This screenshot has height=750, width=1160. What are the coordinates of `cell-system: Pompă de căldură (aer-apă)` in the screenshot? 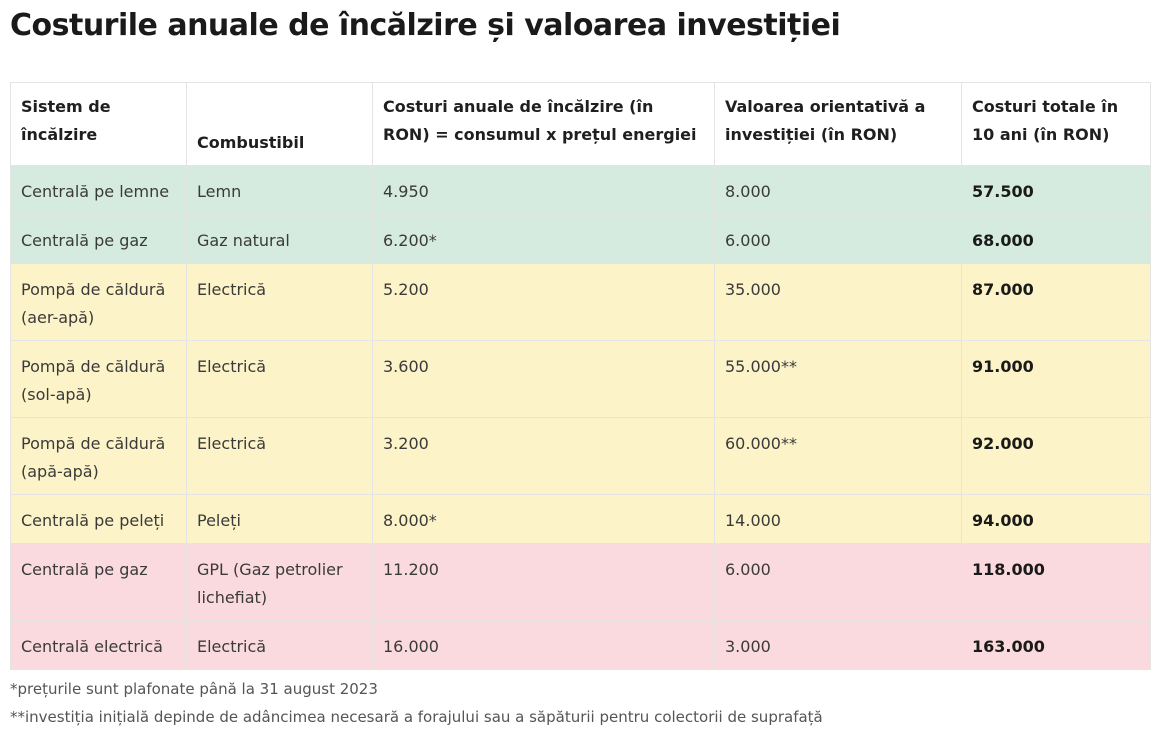 It's located at (98, 302).